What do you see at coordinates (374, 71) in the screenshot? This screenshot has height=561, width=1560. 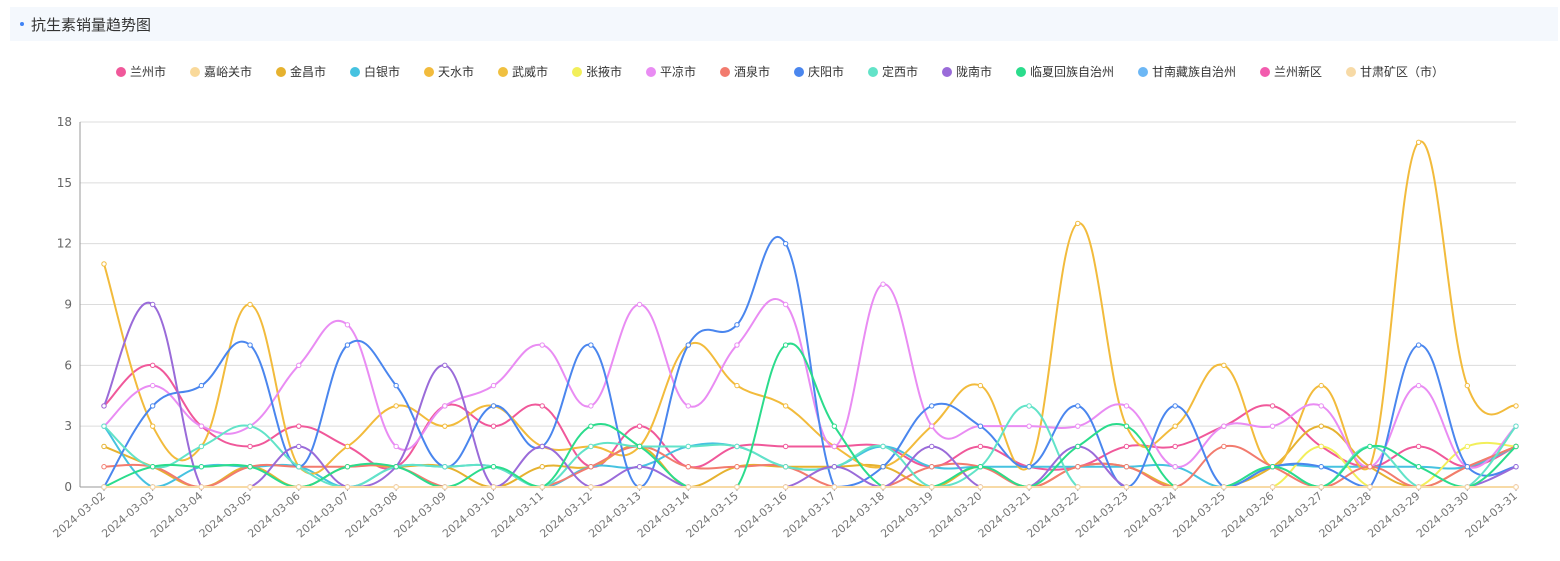 I see `legend-item: 白银市` at bounding box center [374, 71].